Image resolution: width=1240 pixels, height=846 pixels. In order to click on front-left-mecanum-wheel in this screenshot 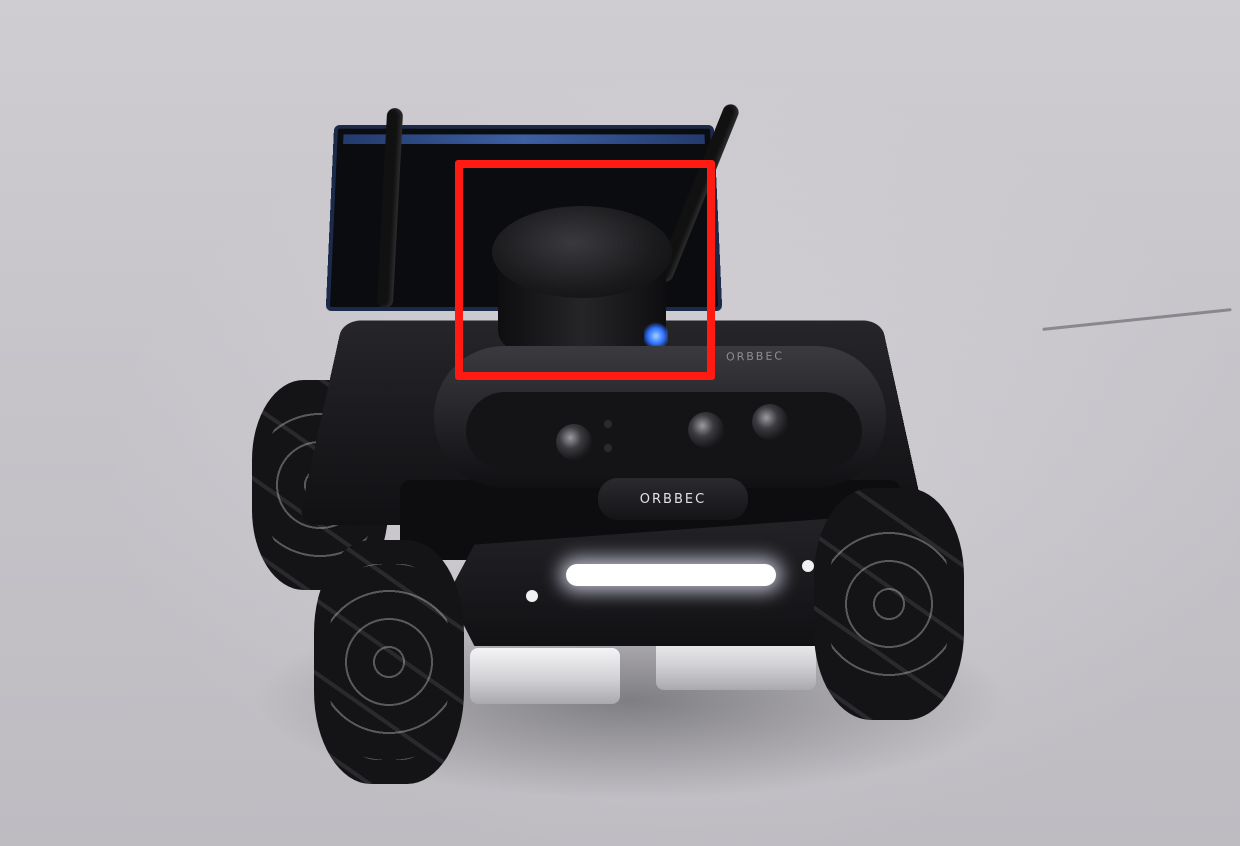, I will do `click(389, 662)`.